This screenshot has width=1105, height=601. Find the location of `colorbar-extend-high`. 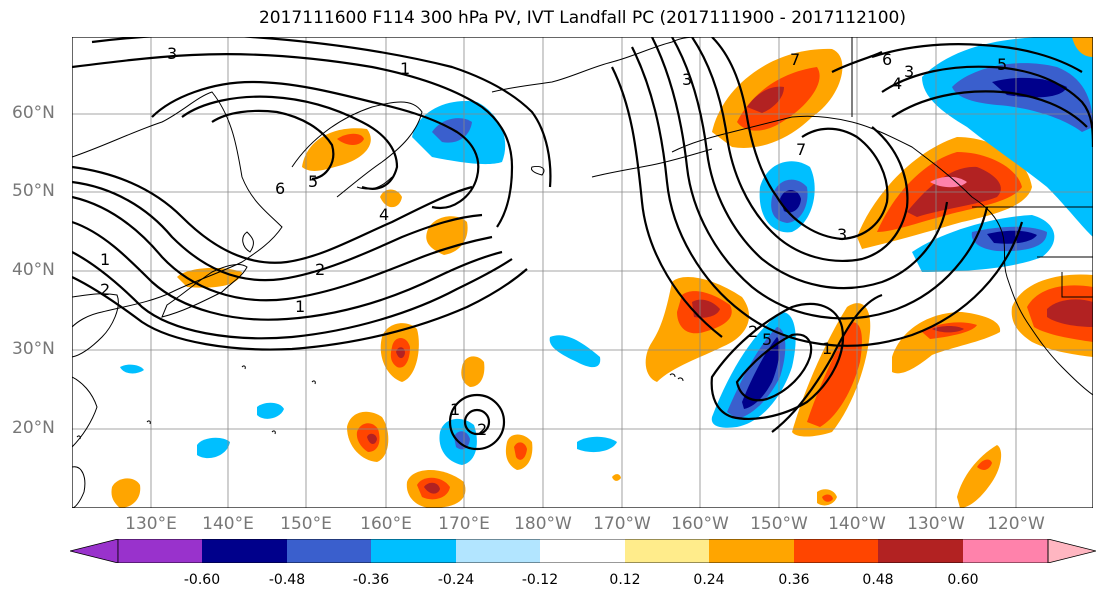

colorbar-extend-high is located at coordinates (1071, 551).